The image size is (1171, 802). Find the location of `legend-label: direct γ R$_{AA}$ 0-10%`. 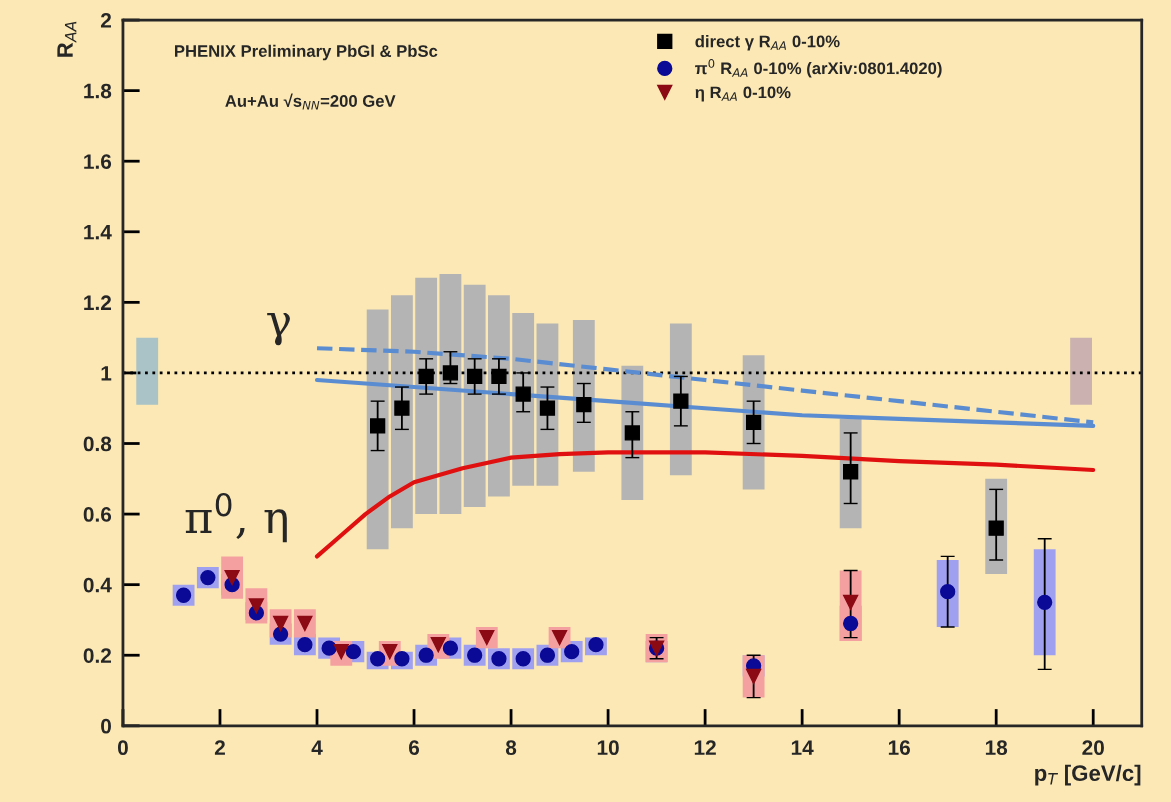

legend-label: direct γ R$_{AA}$ 0-10% is located at coordinates (767, 43).